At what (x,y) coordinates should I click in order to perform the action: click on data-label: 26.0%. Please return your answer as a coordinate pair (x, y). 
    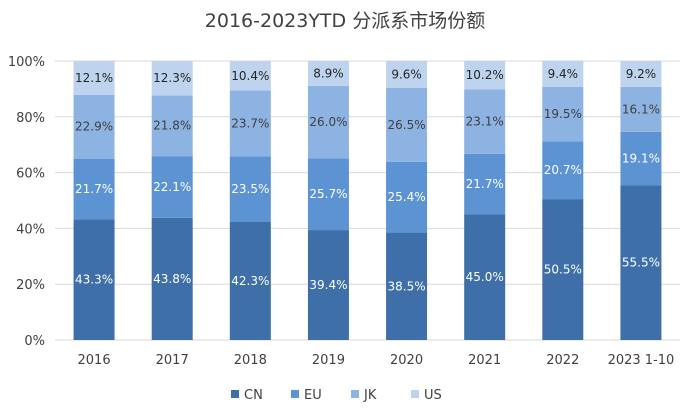
    Looking at the image, I should click on (328, 122).